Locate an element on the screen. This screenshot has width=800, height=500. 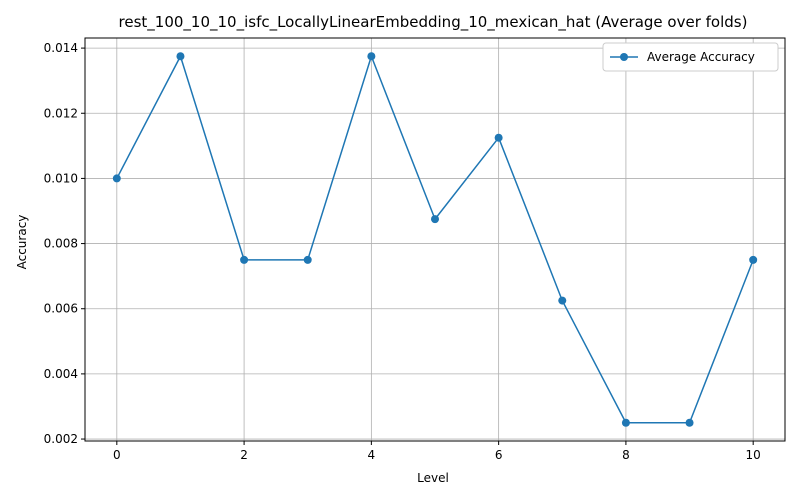
legend-marker-sample is located at coordinates (624, 57).